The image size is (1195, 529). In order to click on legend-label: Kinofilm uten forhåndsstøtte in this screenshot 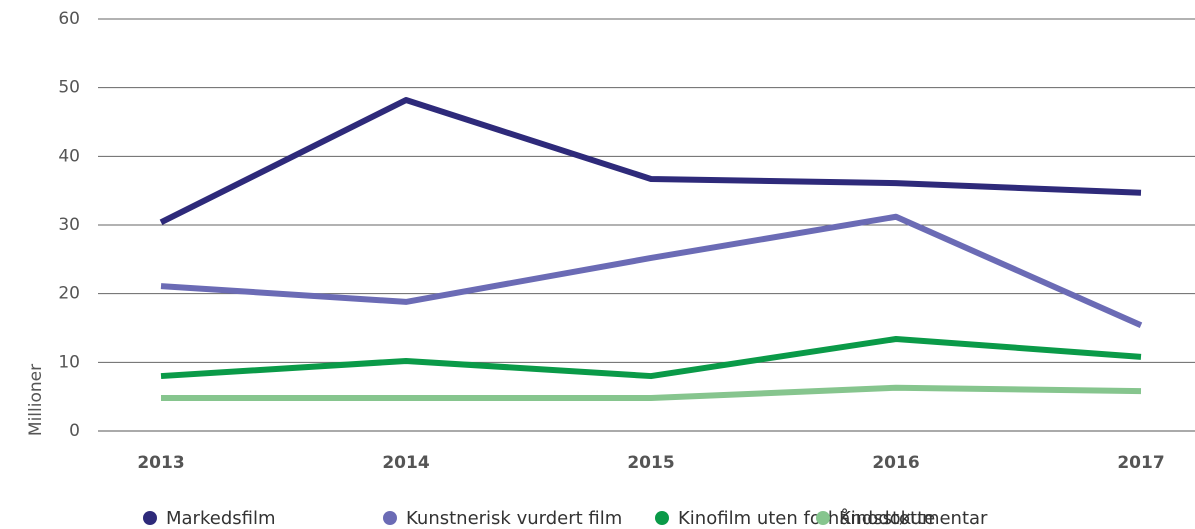, I will do `click(806, 518)`.